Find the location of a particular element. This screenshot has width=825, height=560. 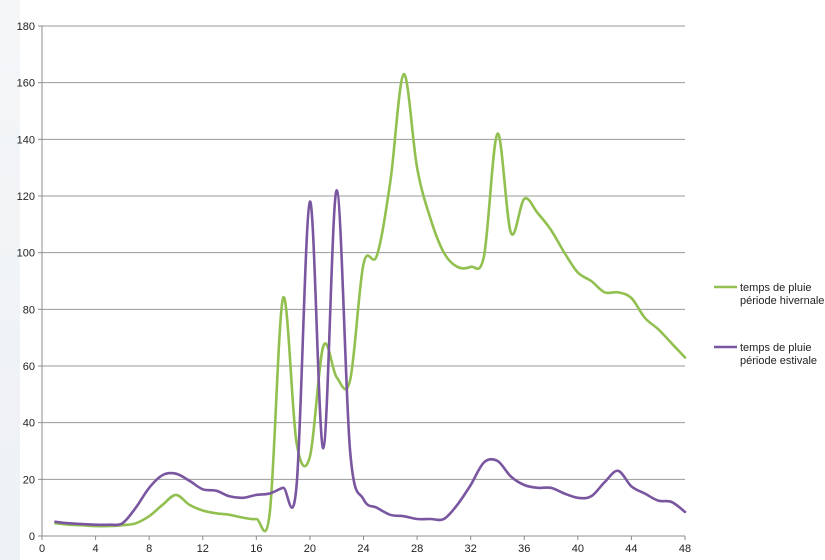

x-tick-label: 8 is located at coordinates (149, 549).